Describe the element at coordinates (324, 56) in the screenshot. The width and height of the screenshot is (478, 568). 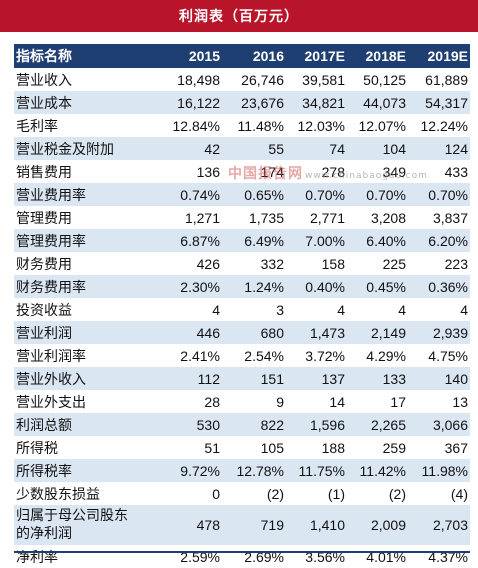
I see `header-2017e: 2017E` at that location.